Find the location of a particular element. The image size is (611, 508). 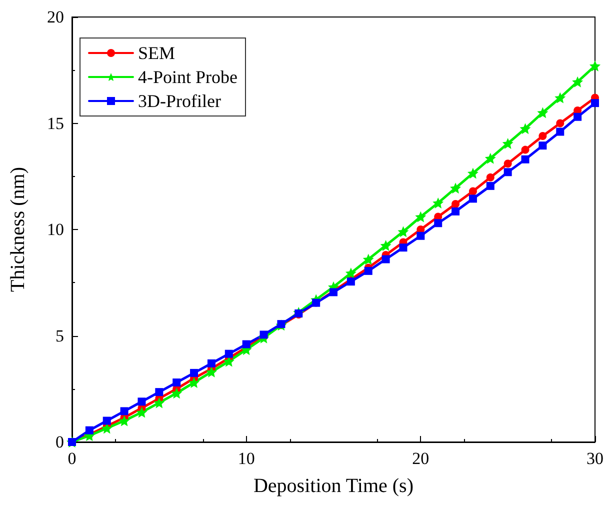

y-tick-label: 20 is located at coordinates (55, 17).